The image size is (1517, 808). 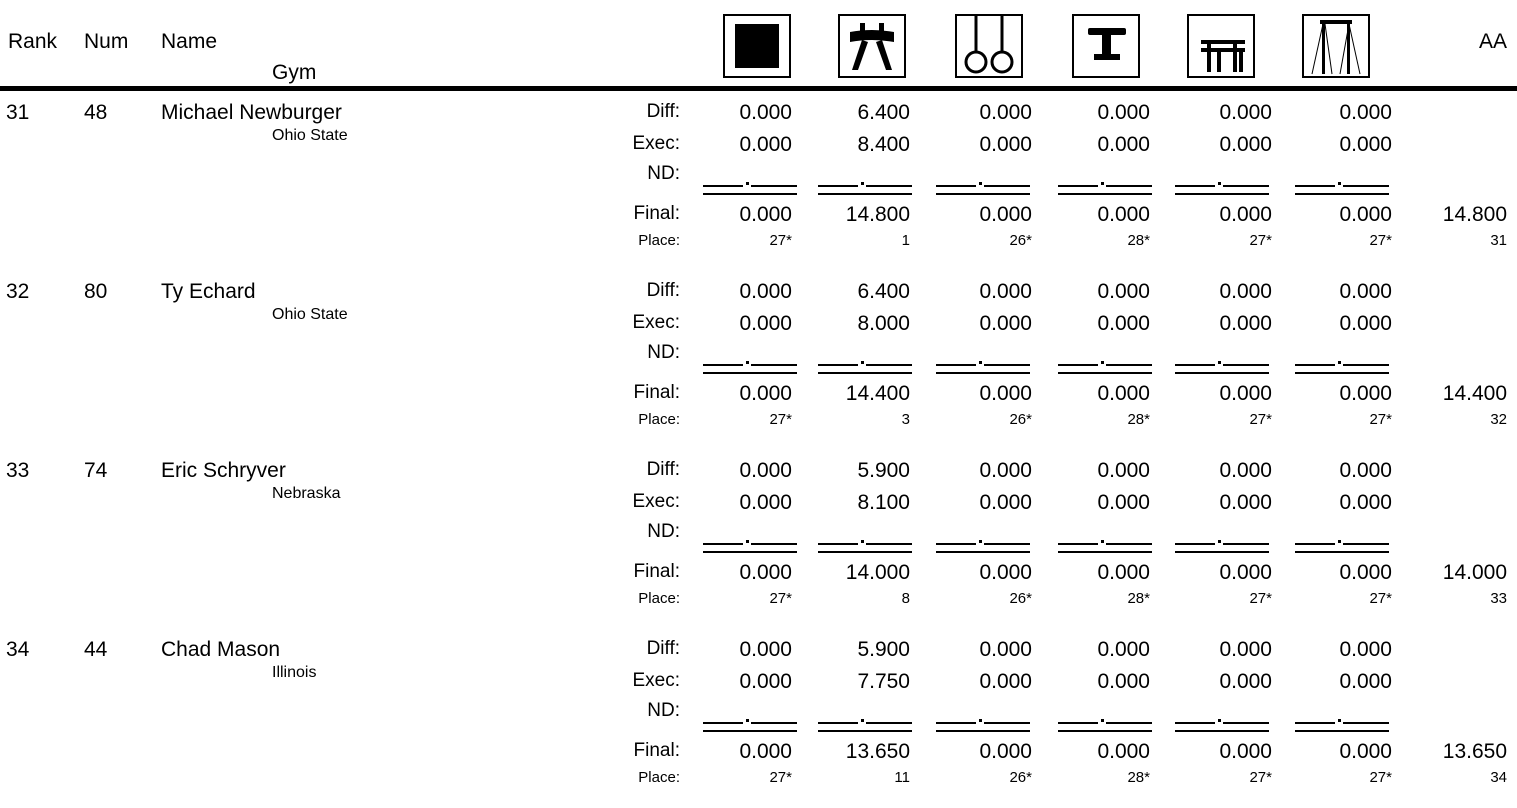 I want to click on final-score: 14.400, so click(x=877, y=393).